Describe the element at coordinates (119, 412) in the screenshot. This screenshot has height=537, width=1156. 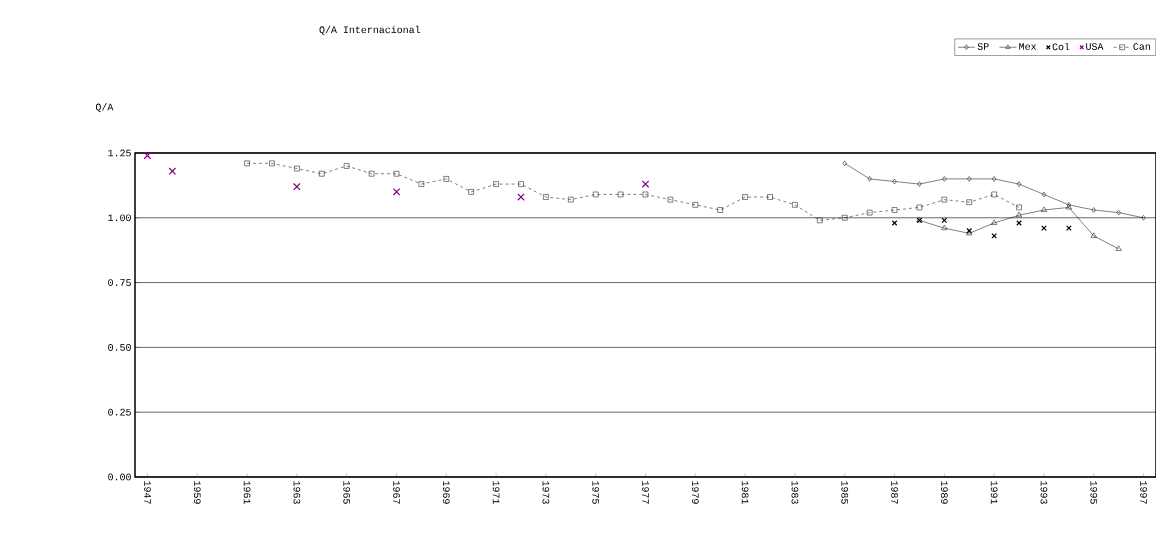
I see `y-tick-label: 0.25` at that location.